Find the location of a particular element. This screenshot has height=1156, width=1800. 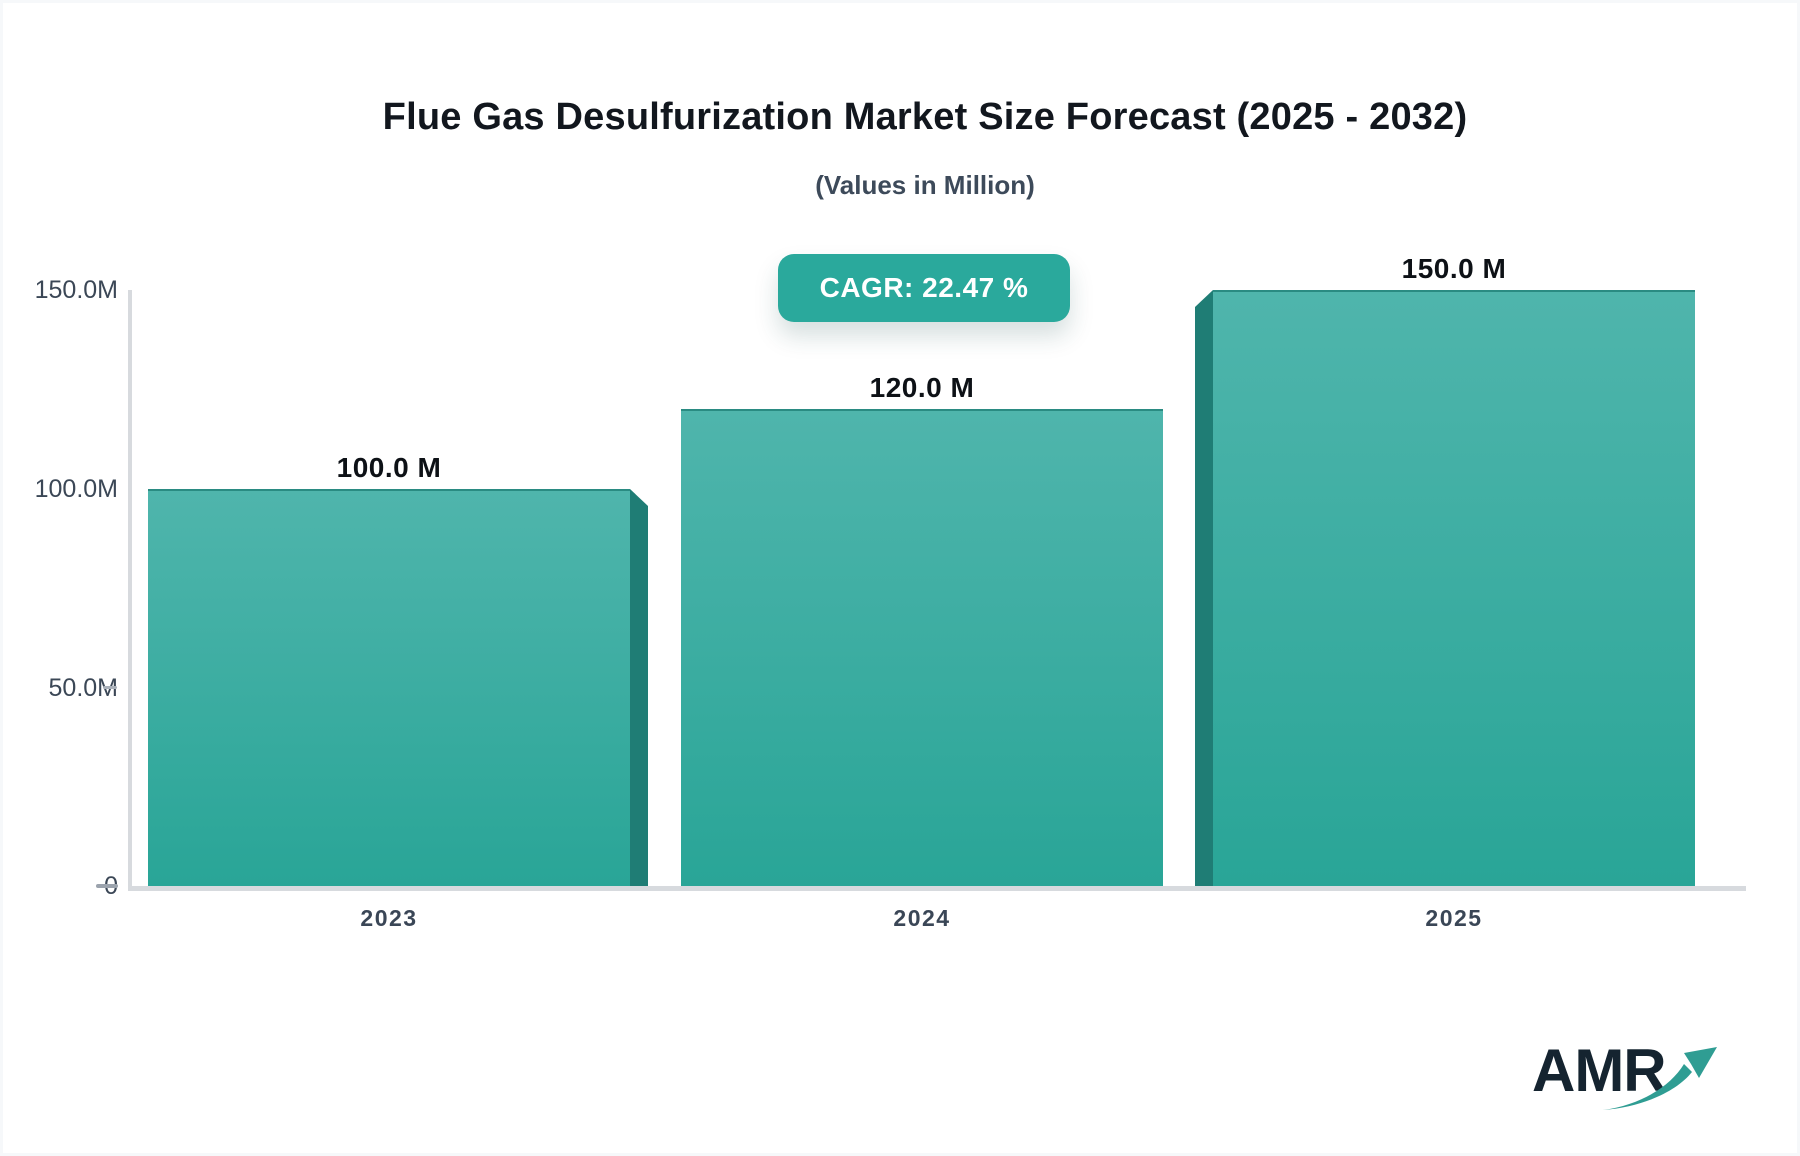

y-axis-label-50m: 50.0M is located at coordinates (83, 688).